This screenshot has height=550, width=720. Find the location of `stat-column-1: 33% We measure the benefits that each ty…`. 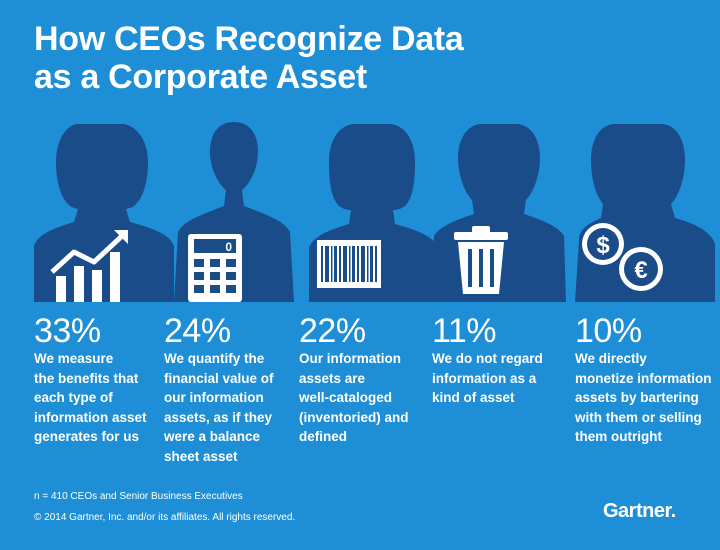

stat-column-1: 33% We measure the benefits that each ty… is located at coordinates (104, 278).